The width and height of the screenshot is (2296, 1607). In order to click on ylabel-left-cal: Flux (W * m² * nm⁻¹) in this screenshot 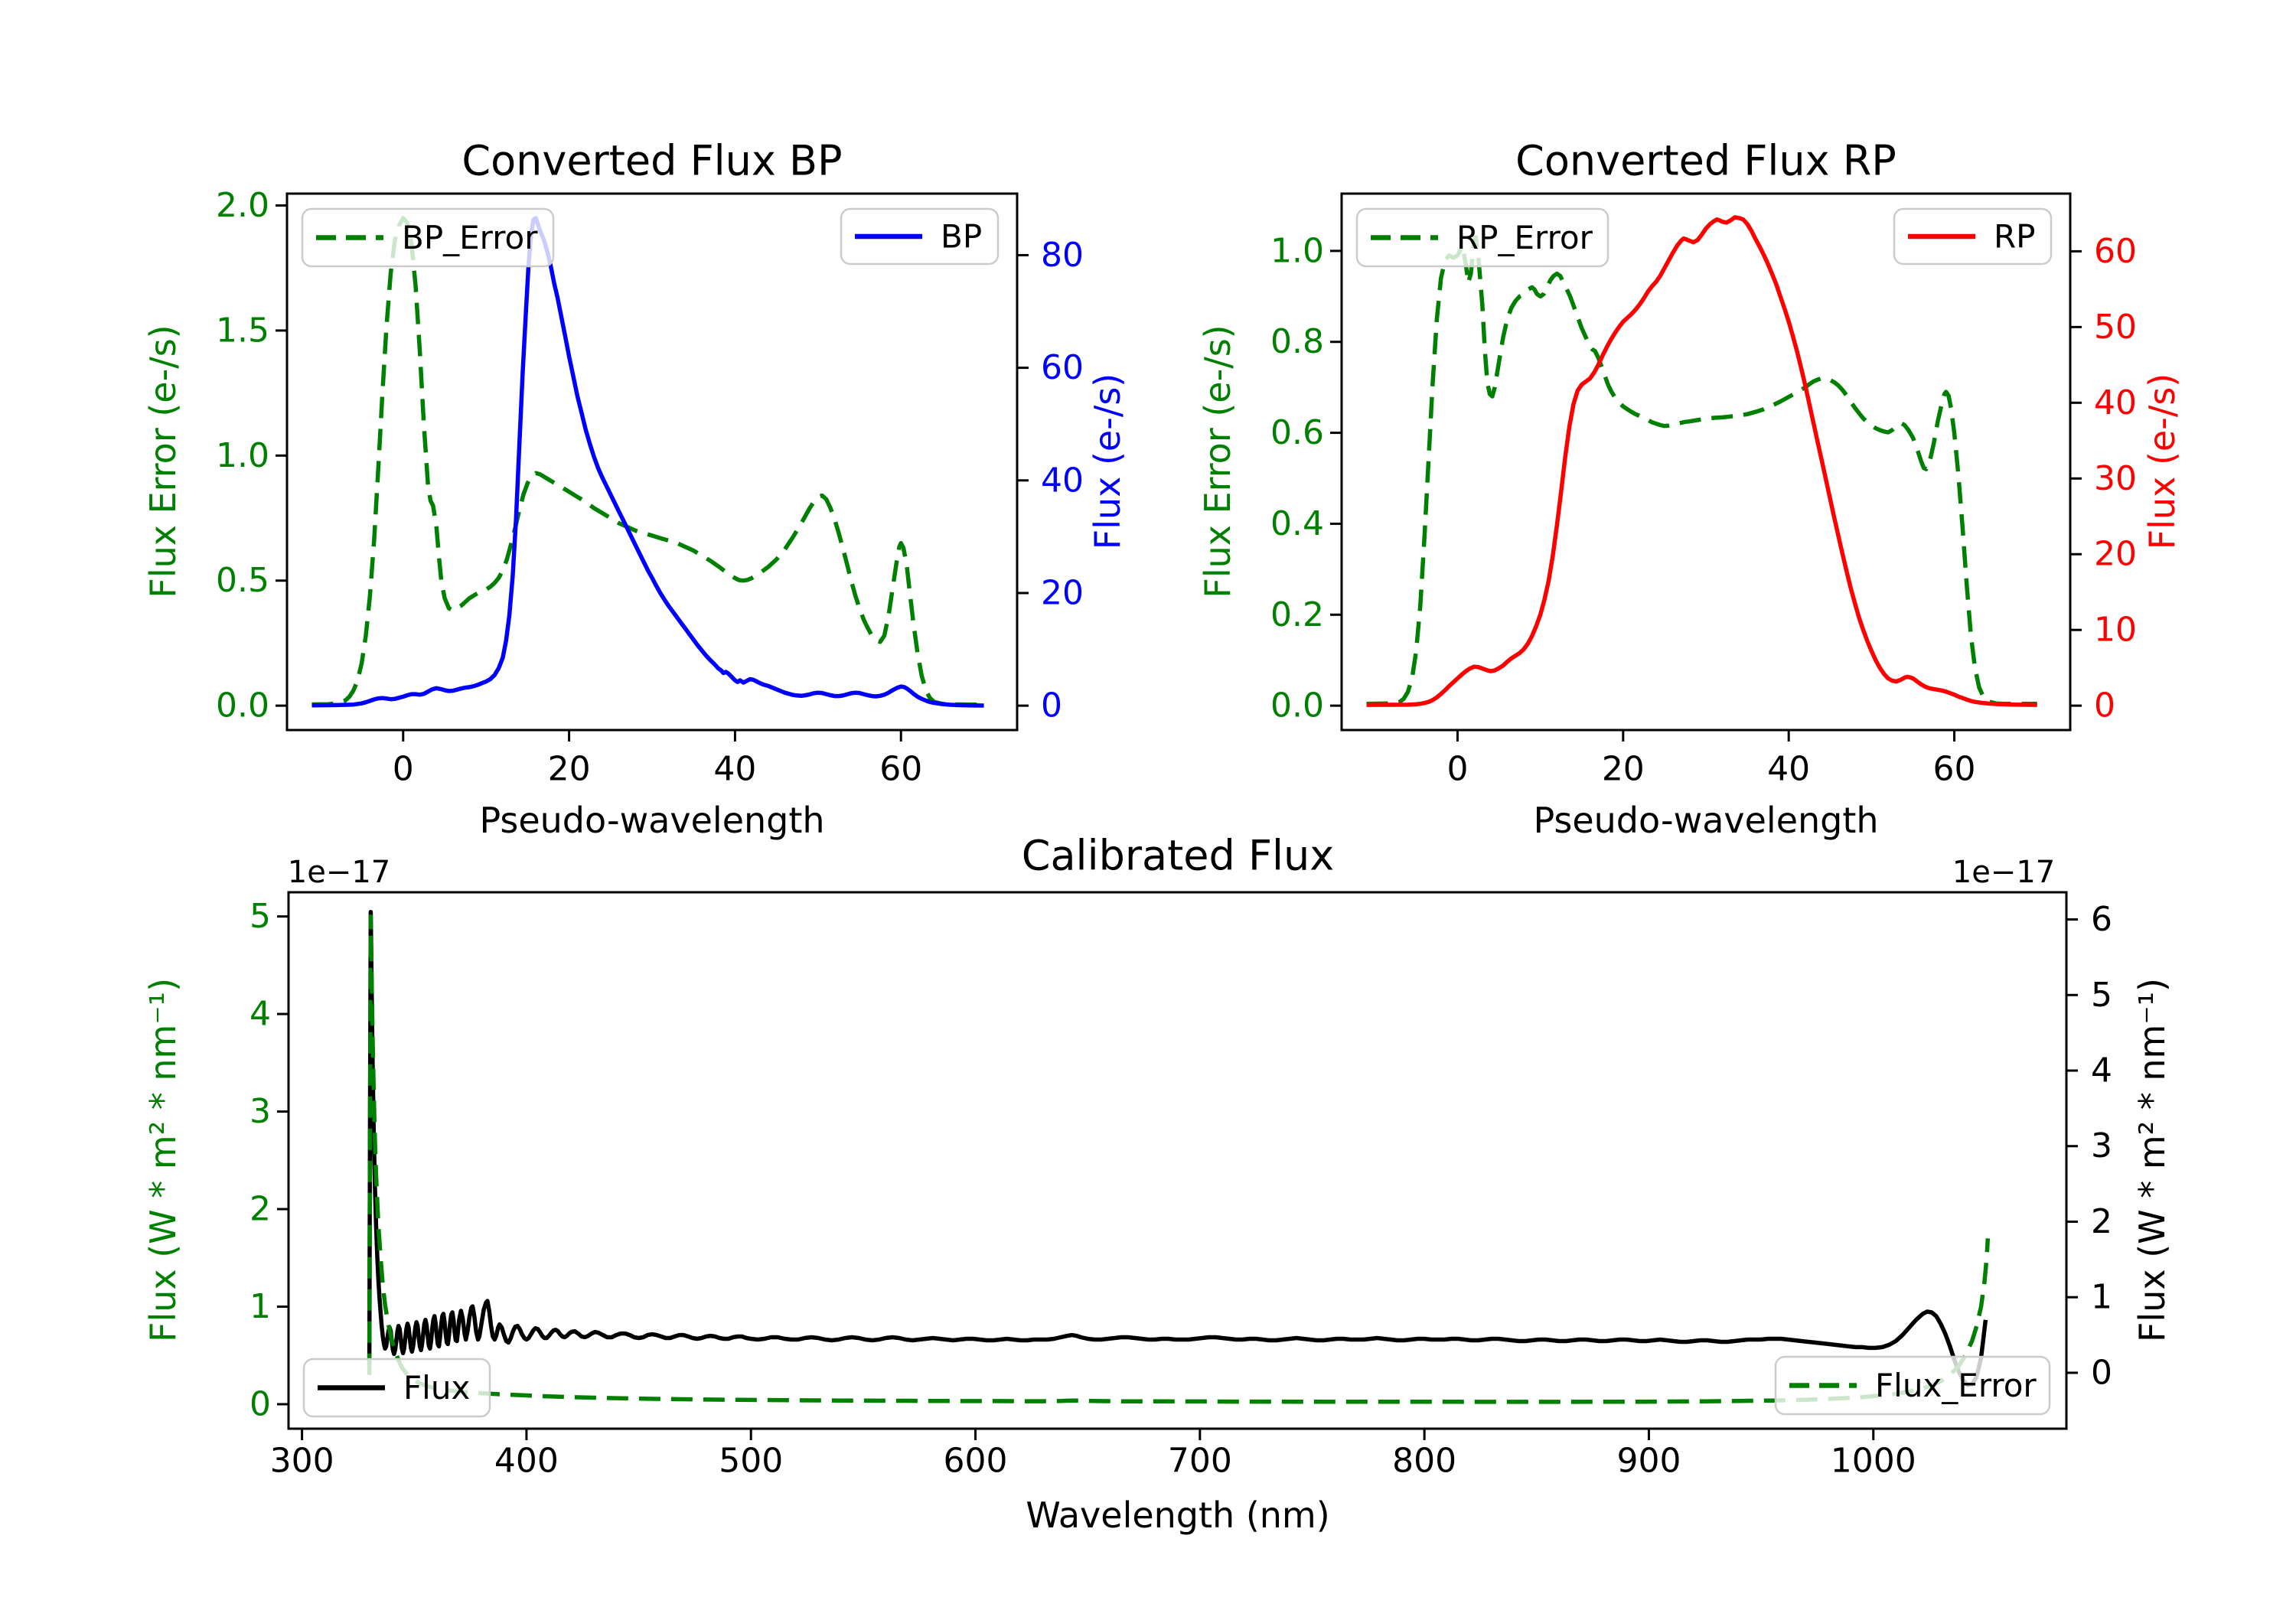, I will do `click(163, 1160)`.